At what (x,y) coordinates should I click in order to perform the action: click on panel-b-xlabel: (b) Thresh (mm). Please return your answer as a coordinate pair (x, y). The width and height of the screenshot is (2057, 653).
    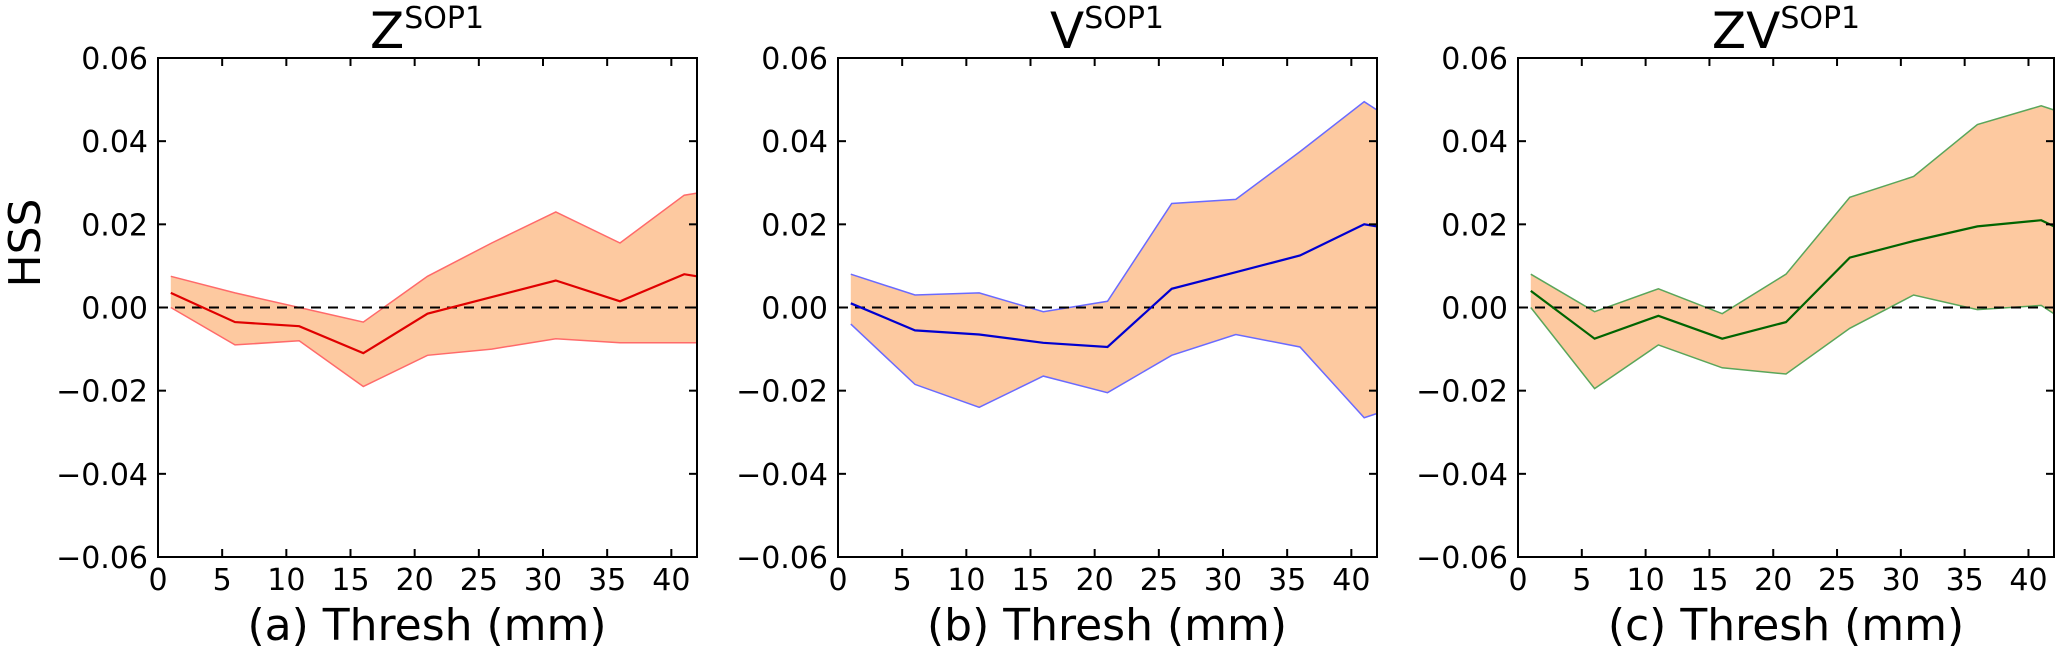
    Looking at the image, I should click on (1107, 625).